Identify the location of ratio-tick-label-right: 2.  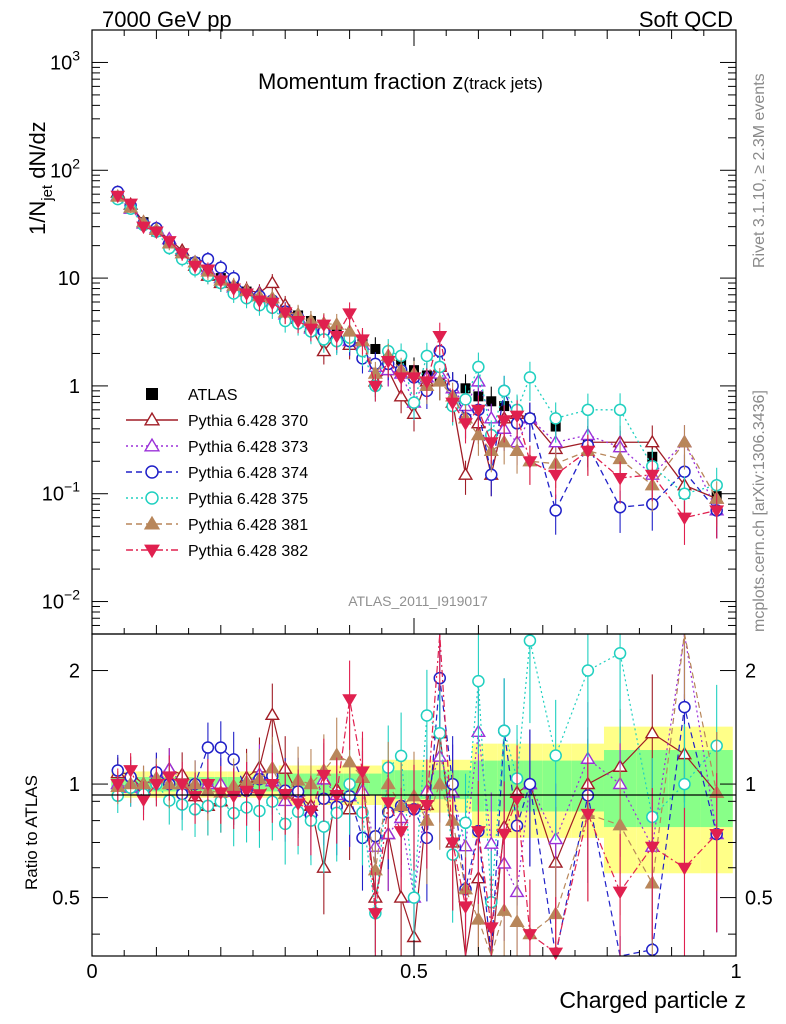
(750, 672).